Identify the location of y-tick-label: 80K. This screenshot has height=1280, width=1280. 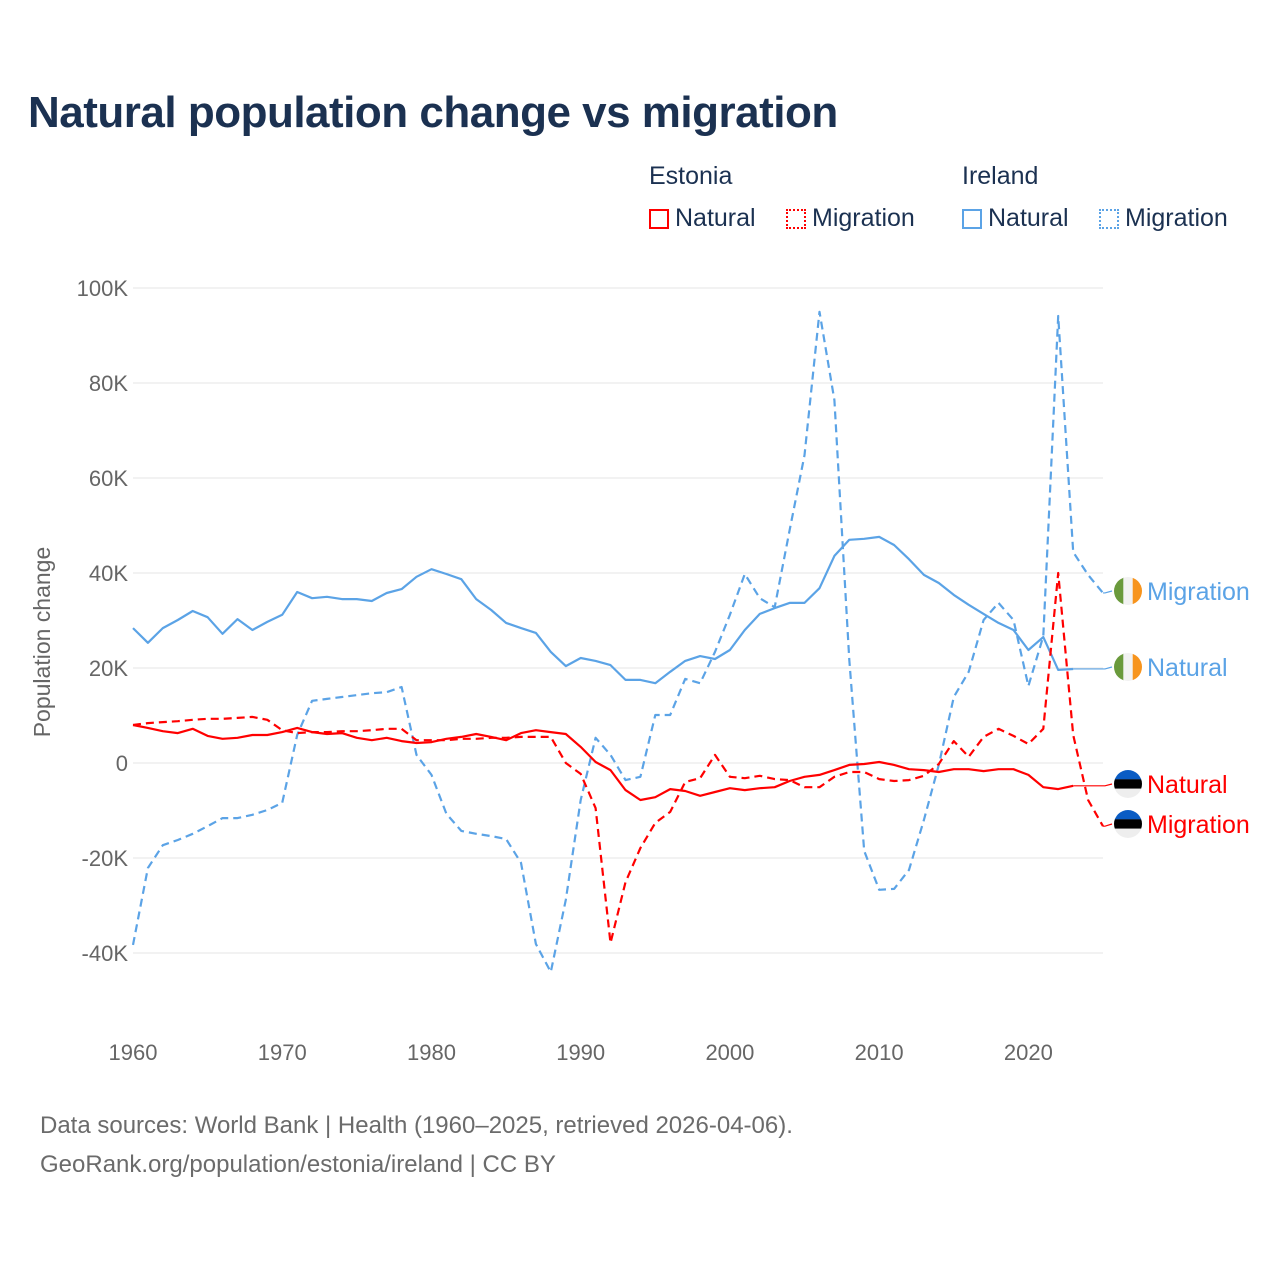
(108, 383).